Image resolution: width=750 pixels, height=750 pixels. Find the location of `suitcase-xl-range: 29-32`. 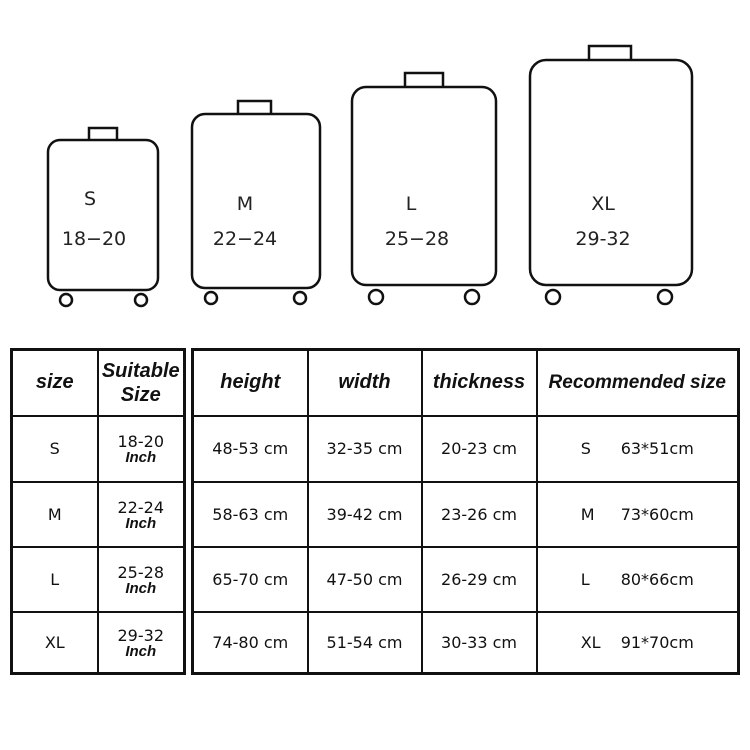

suitcase-xl-range: 29-32 is located at coordinates (603, 239).